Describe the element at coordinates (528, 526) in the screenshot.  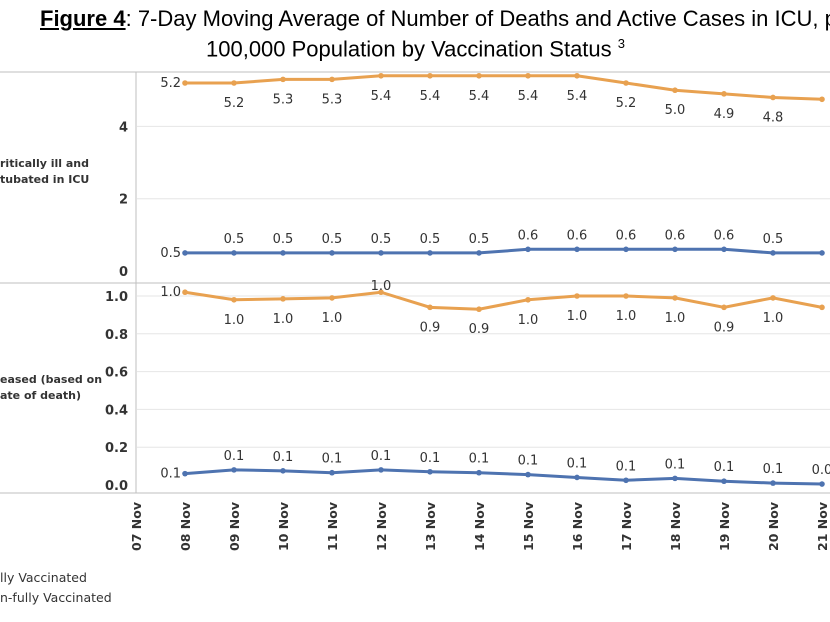
I see `x-tick-label: 15 Nov` at that location.